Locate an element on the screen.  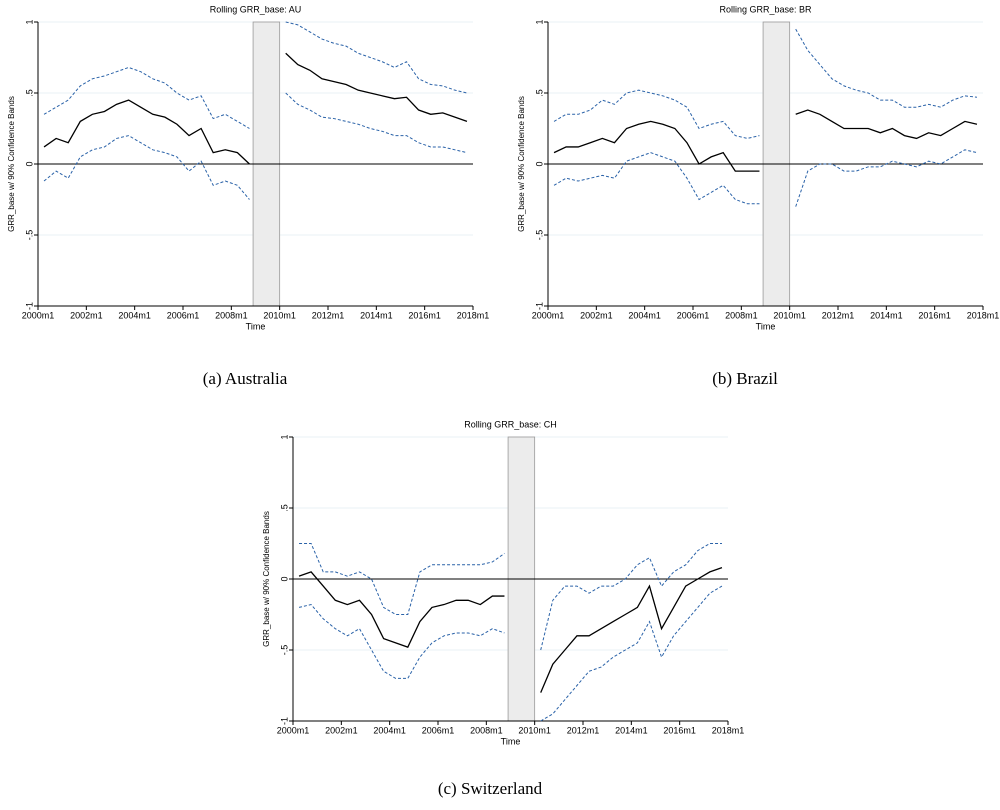
chart-title: Rolling GRR_base: BR is located at coordinates (765, 9).